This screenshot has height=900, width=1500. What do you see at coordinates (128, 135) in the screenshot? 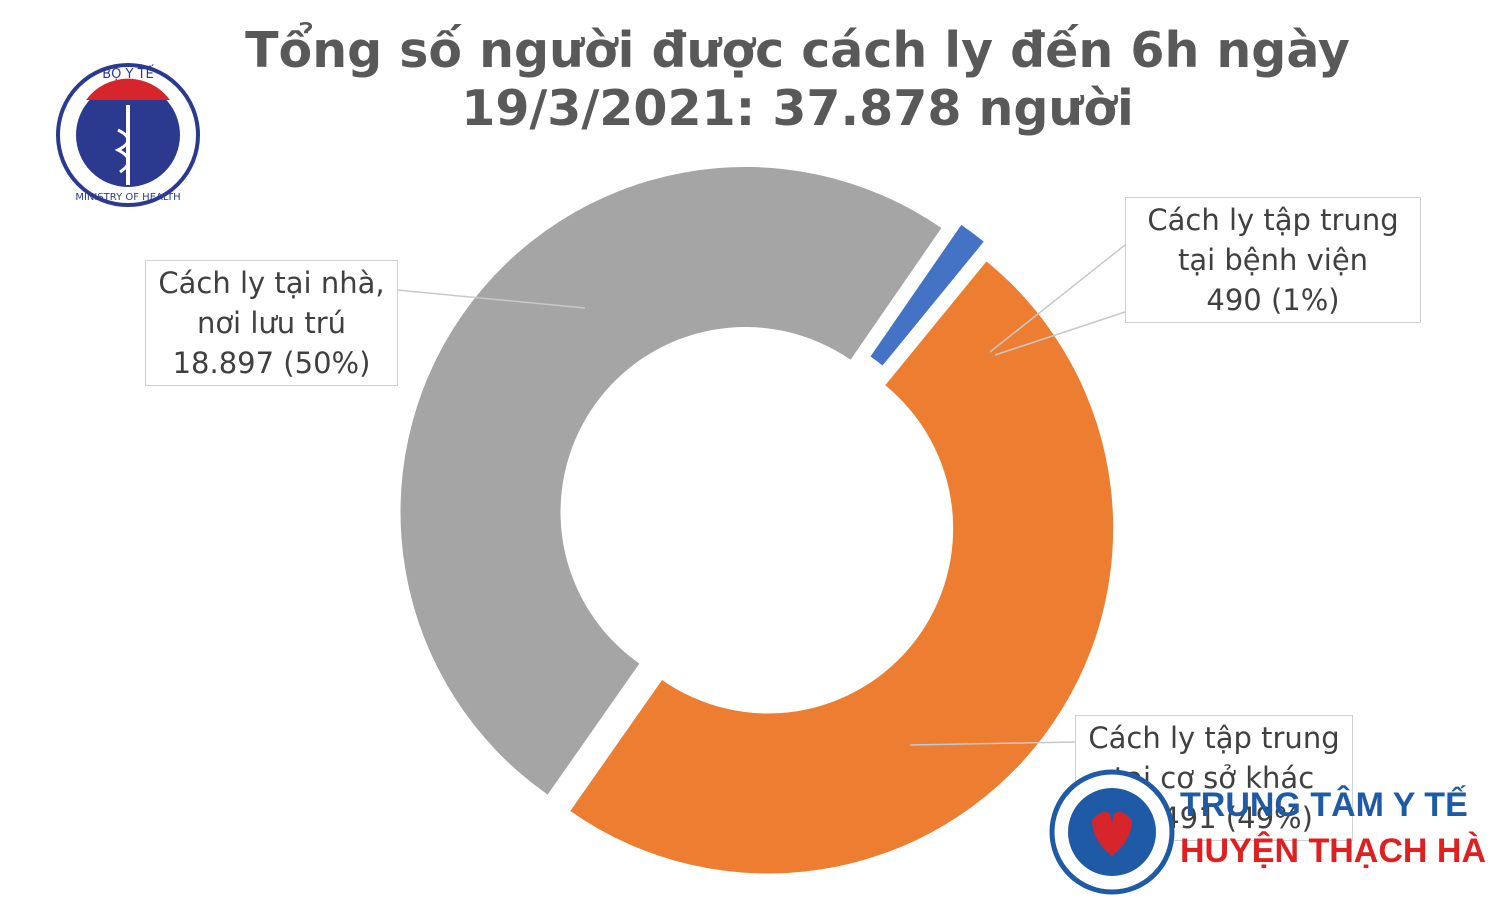
I see `ministry-logo: BỘ Y TẾ MINISTRY OF HEALTH` at bounding box center [128, 135].